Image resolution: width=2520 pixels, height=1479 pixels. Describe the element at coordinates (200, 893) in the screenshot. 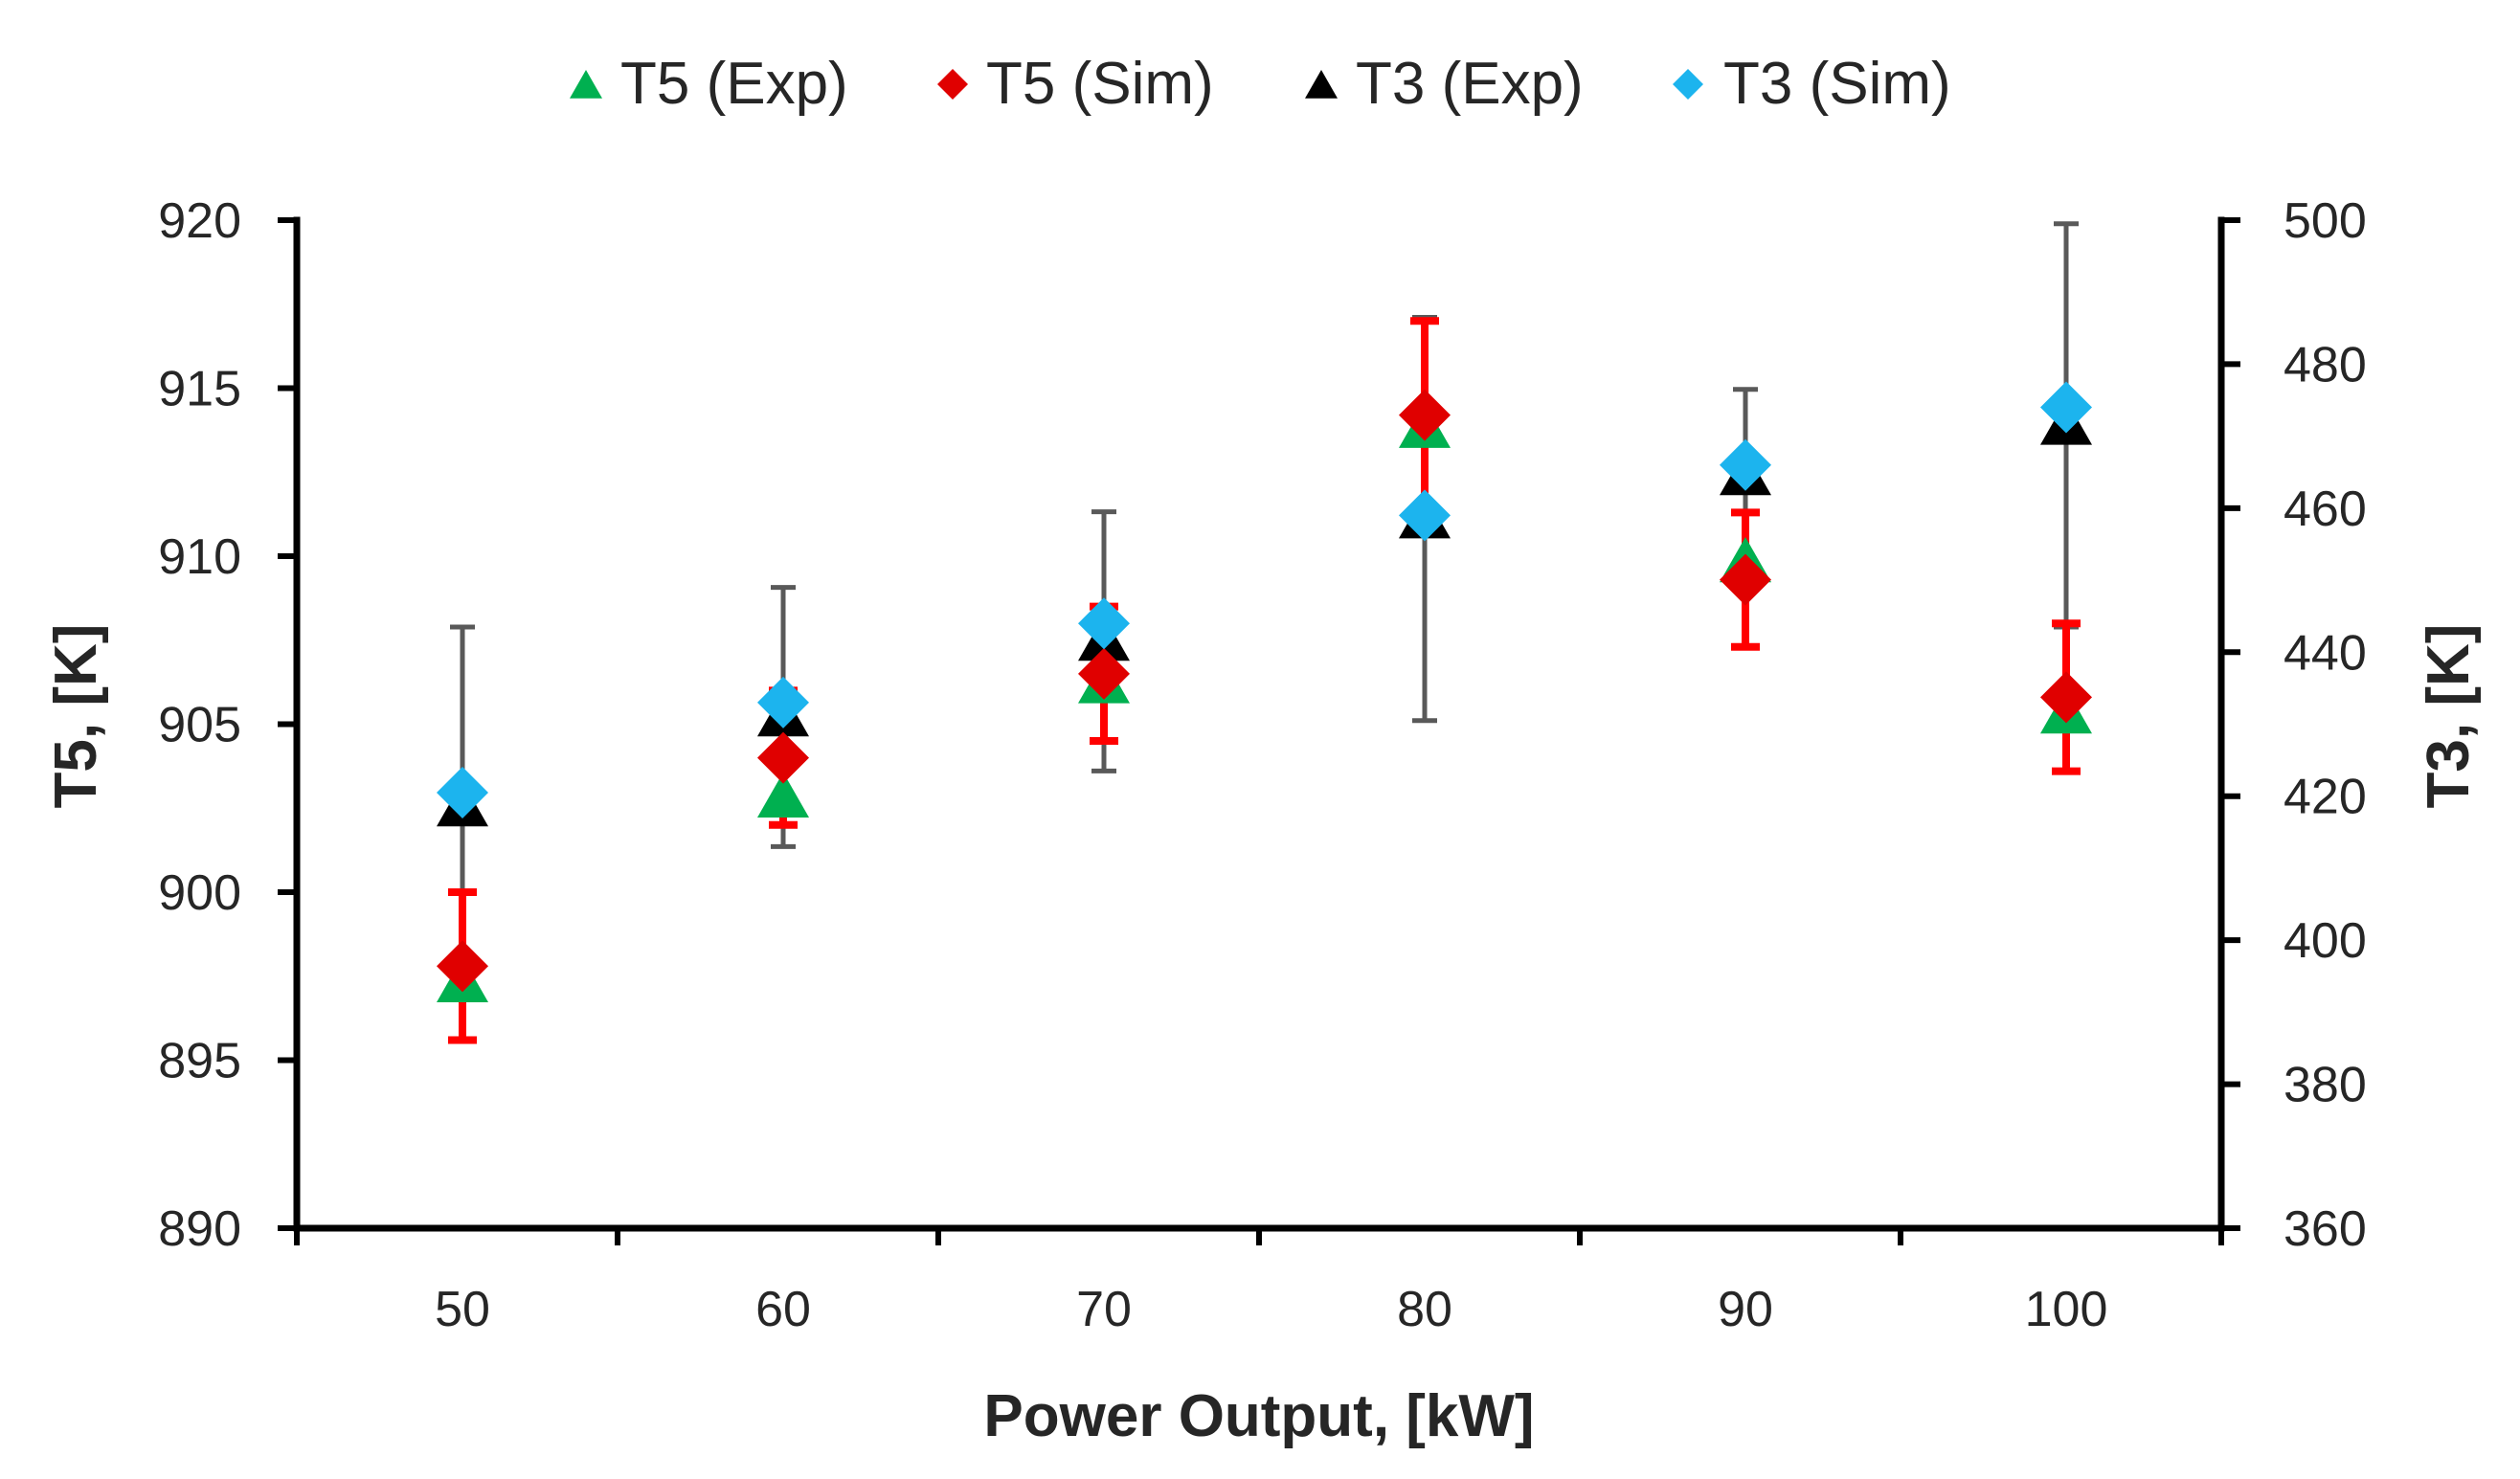

I see `y-left-tick-label: 900` at that location.